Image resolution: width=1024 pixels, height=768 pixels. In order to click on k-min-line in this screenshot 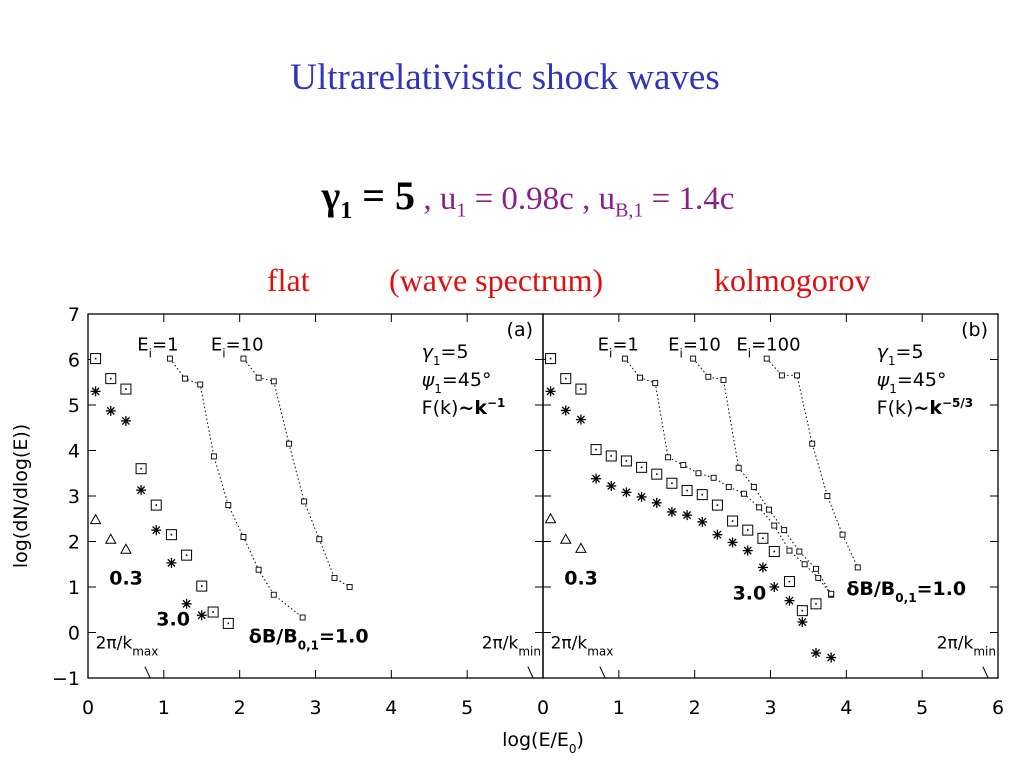, I will do `click(985, 672)`.